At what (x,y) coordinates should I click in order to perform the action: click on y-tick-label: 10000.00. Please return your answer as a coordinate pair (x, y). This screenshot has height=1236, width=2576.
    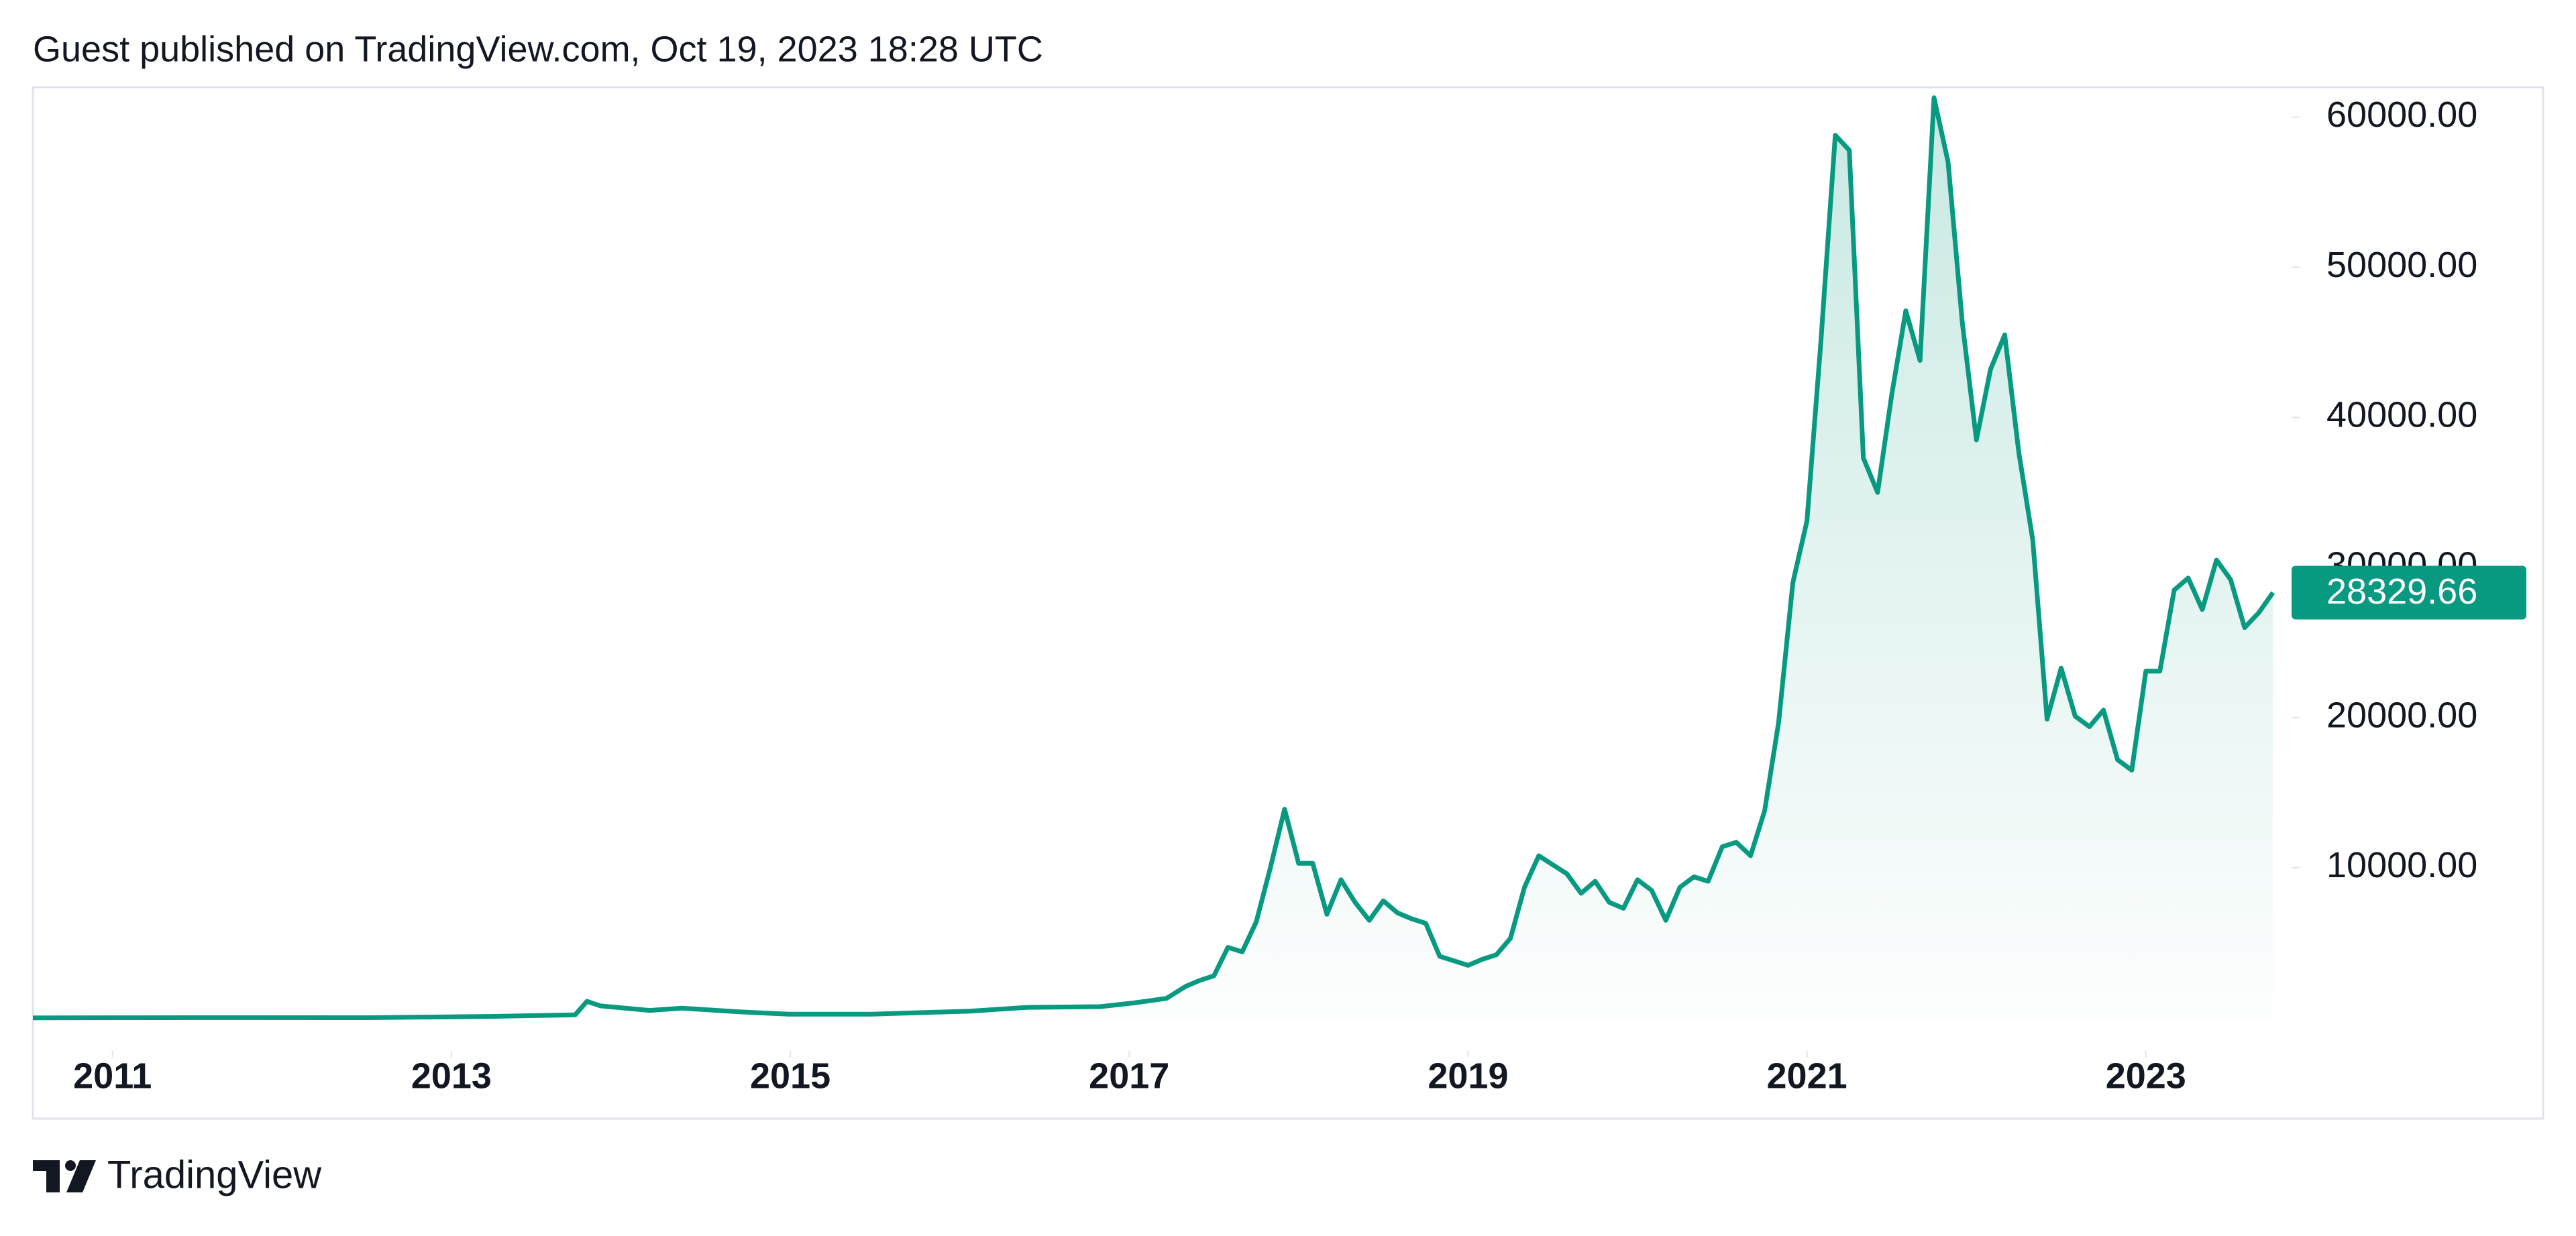
    Looking at the image, I should click on (2401, 865).